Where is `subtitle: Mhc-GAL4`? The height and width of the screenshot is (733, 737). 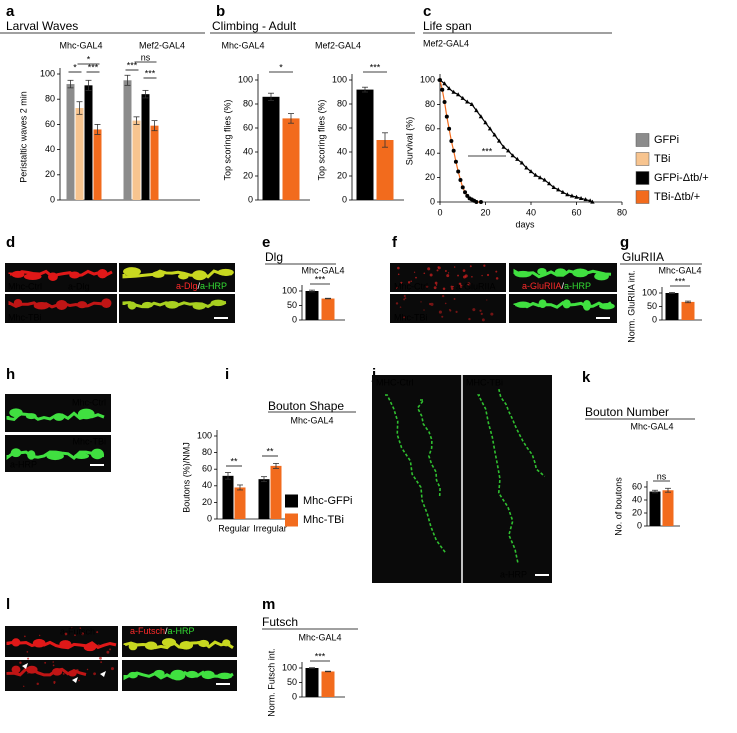 subtitle: Mhc-GAL4 is located at coordinates (651, 426).